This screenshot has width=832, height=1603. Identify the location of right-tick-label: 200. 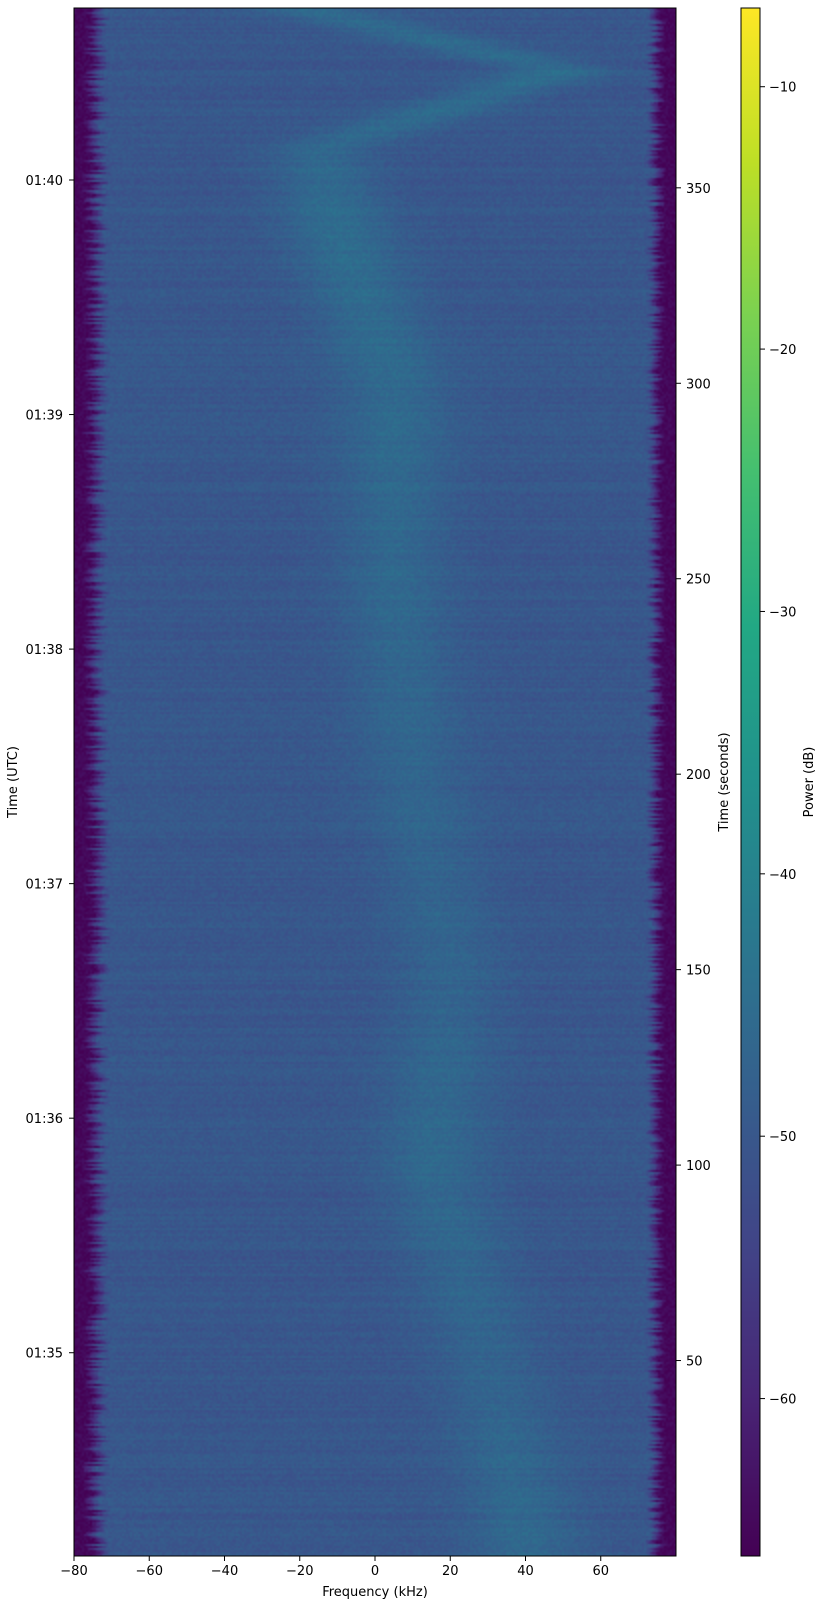
(698, 775).